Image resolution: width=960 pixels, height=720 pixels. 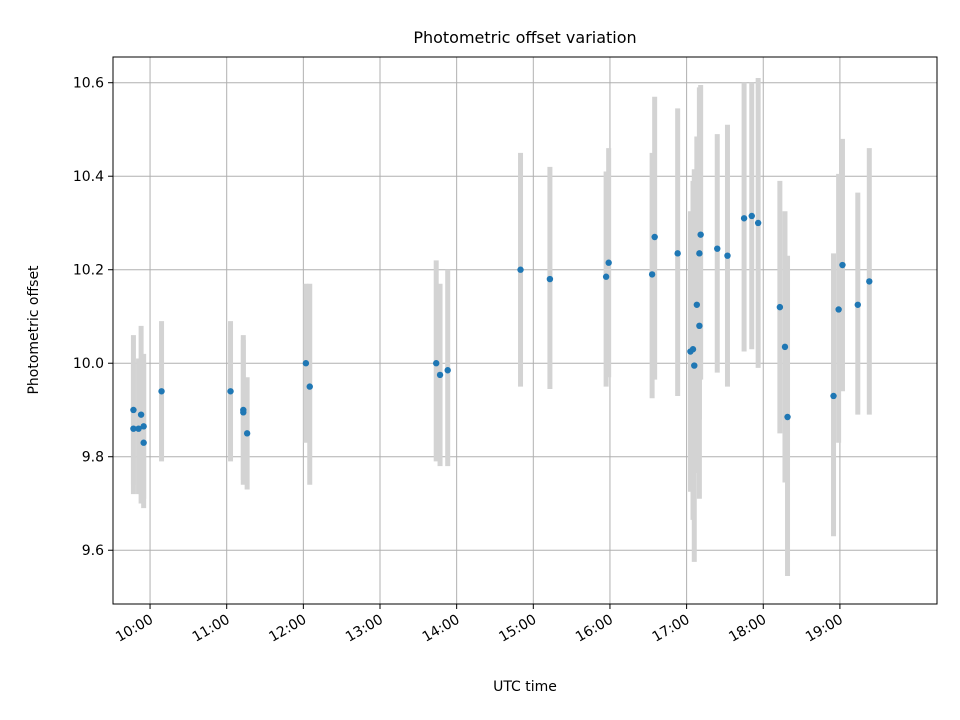 I want to click on y-tick-label: 9.8, so click(x=93, y=458).